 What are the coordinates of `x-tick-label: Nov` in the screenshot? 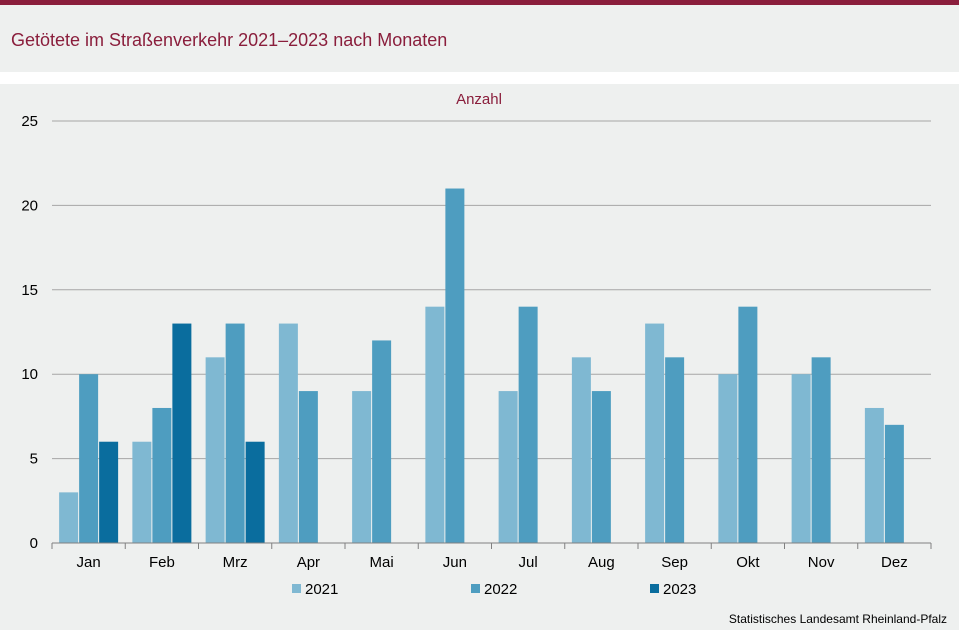 It's located at (821, 562).